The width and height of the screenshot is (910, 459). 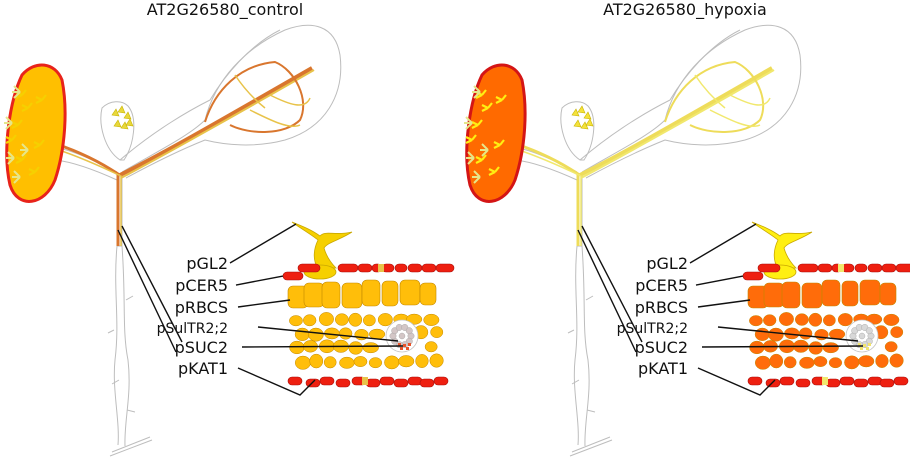 I want to click on midrib-vein-inner, so click(x=217, y=124).